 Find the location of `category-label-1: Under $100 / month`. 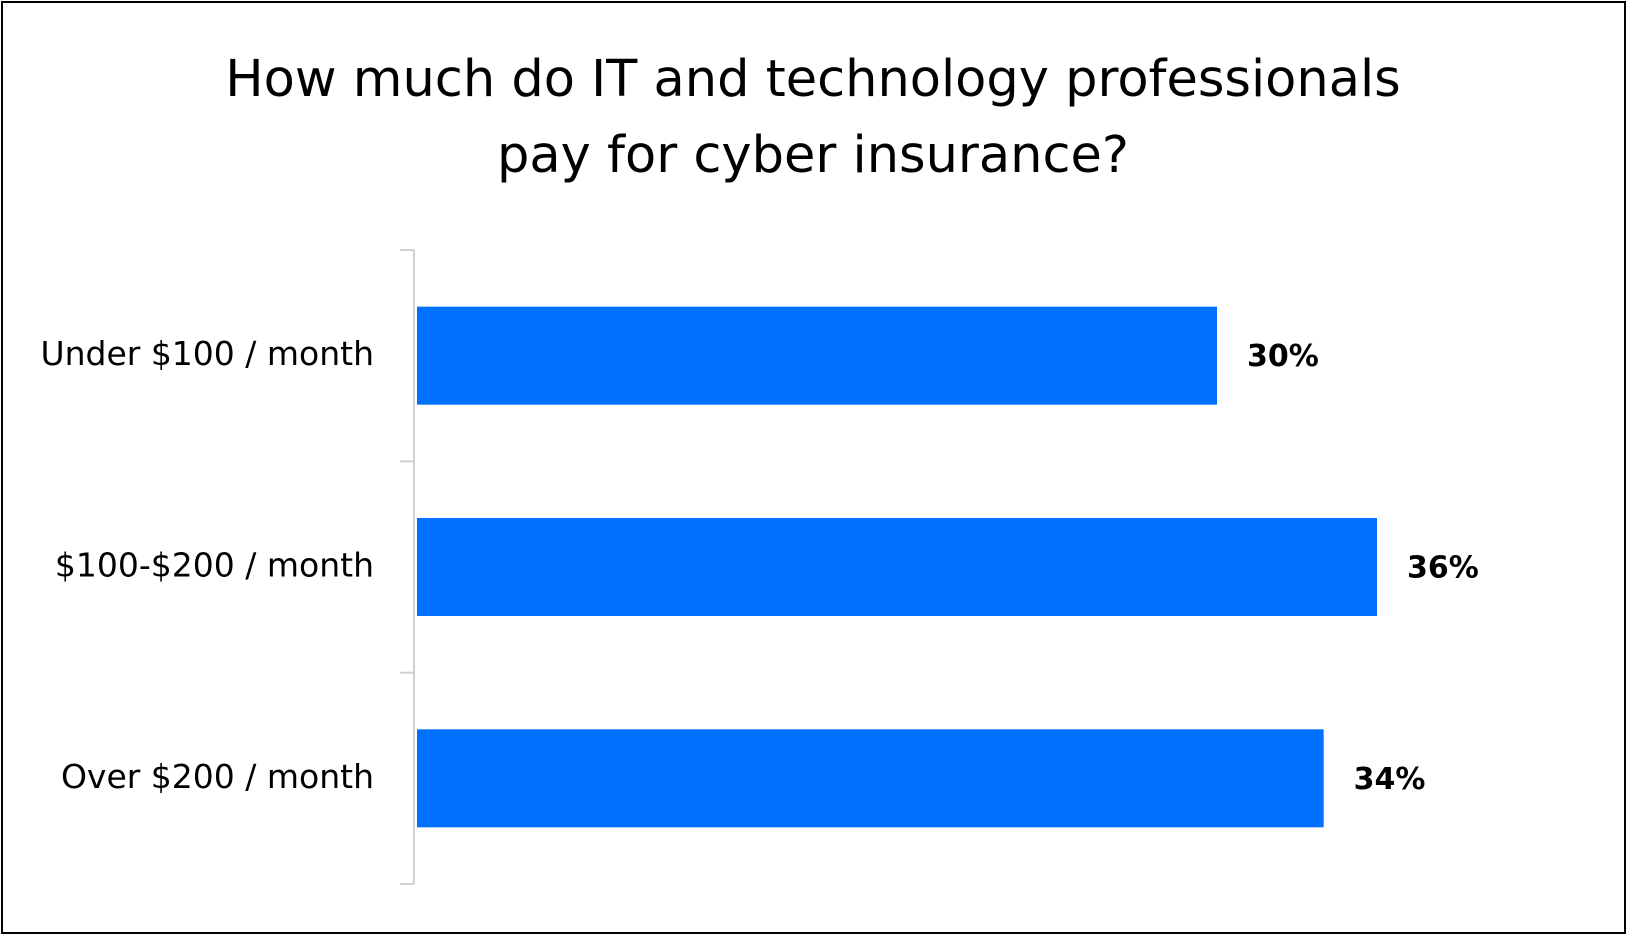

category-label-1: Under $100 / month is located at coordinates (207, 353).